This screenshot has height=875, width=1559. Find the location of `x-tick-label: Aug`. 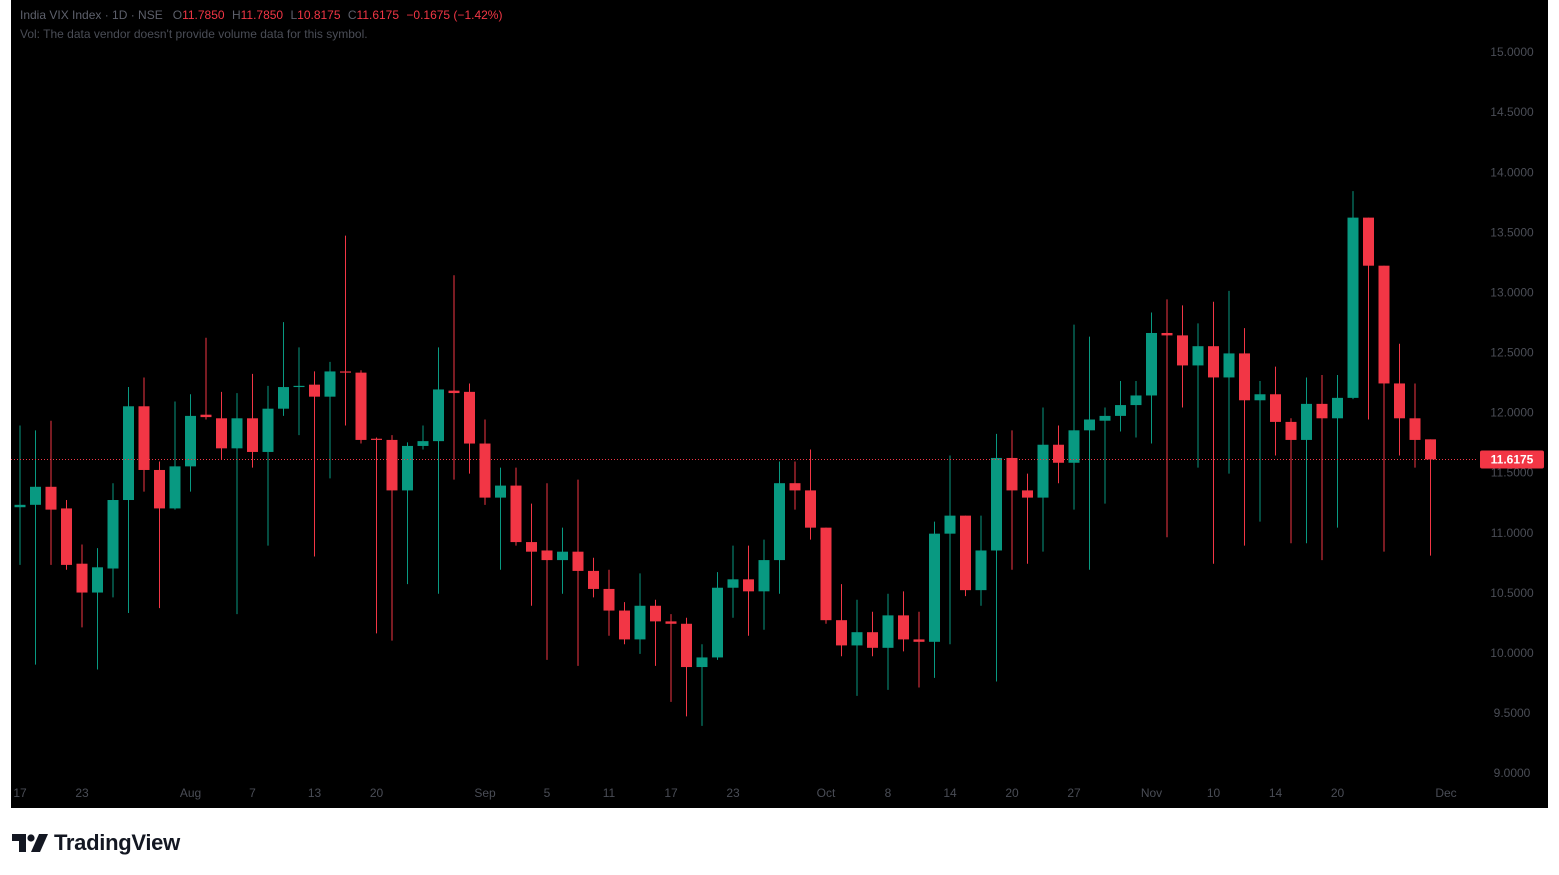

x-tick-label: Aug is located at coordinates (190, 793).